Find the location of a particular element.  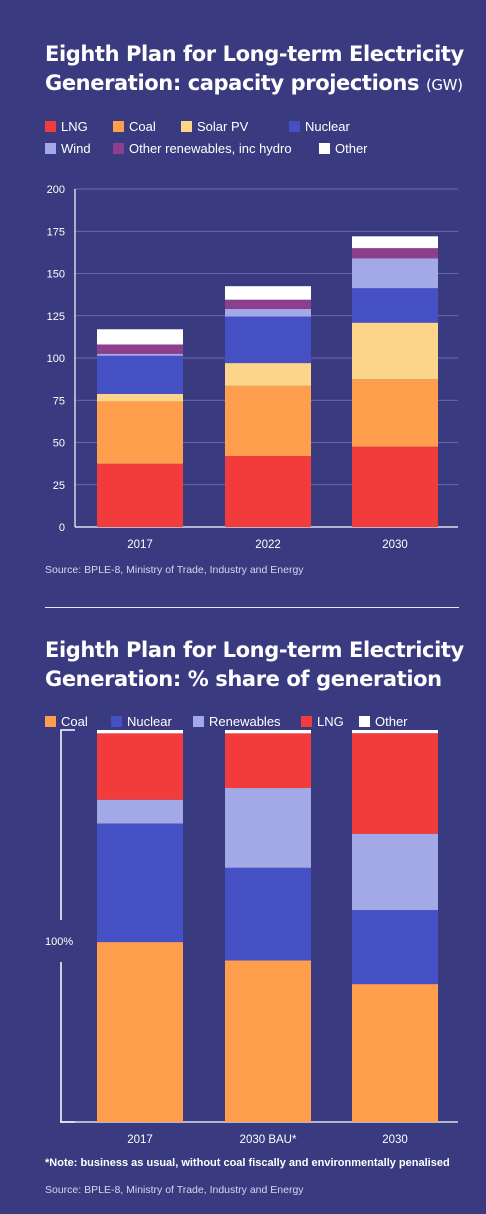

y-tick-label: 75 is located at coordinates (59, 401).